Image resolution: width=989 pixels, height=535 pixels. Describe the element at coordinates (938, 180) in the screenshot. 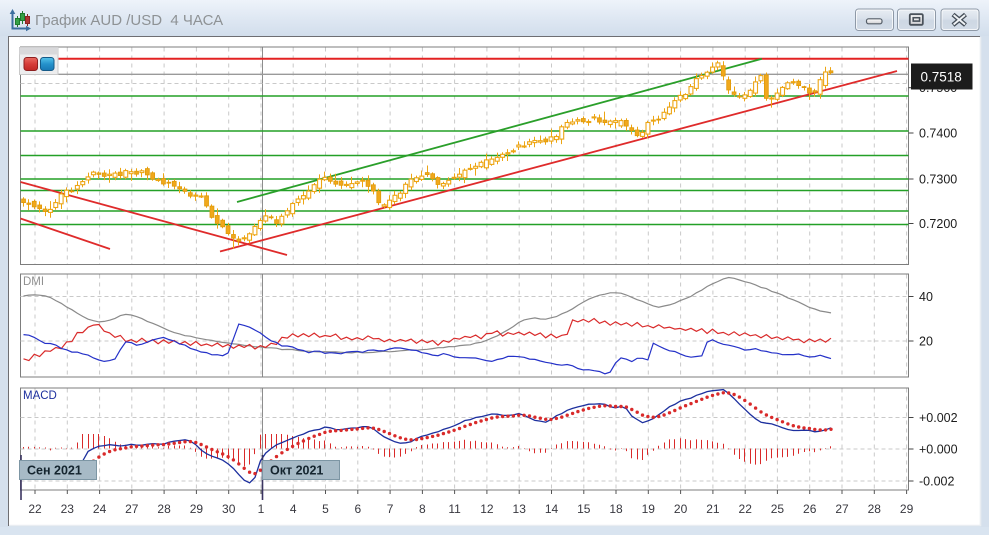

I see `svg-text: 0.7300` at that location.